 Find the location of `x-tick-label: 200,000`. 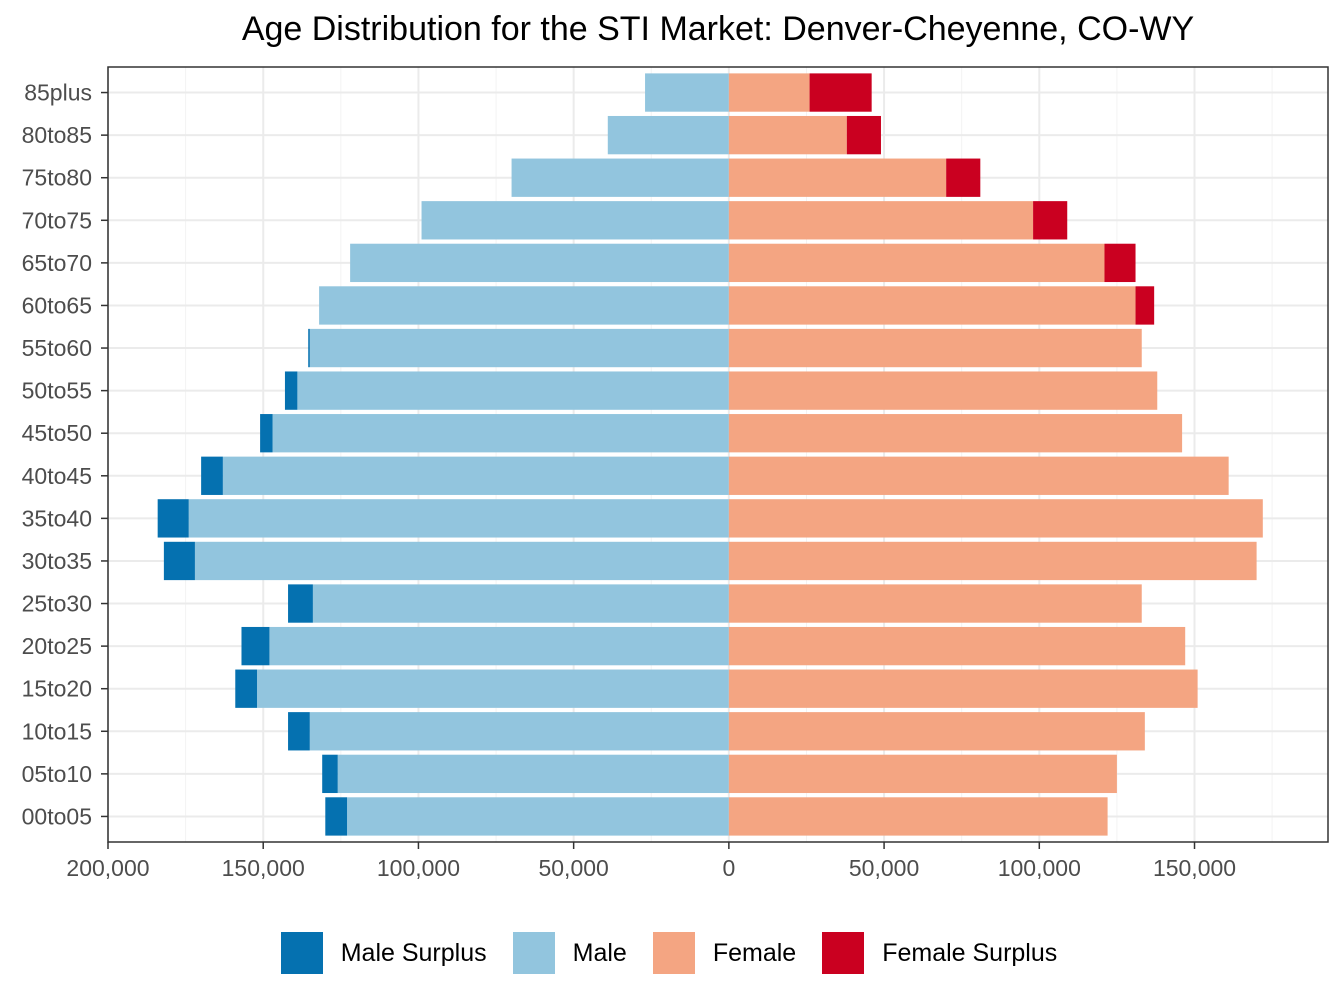

x-tick-label: 200,000 is located at coordinates (107, 868).